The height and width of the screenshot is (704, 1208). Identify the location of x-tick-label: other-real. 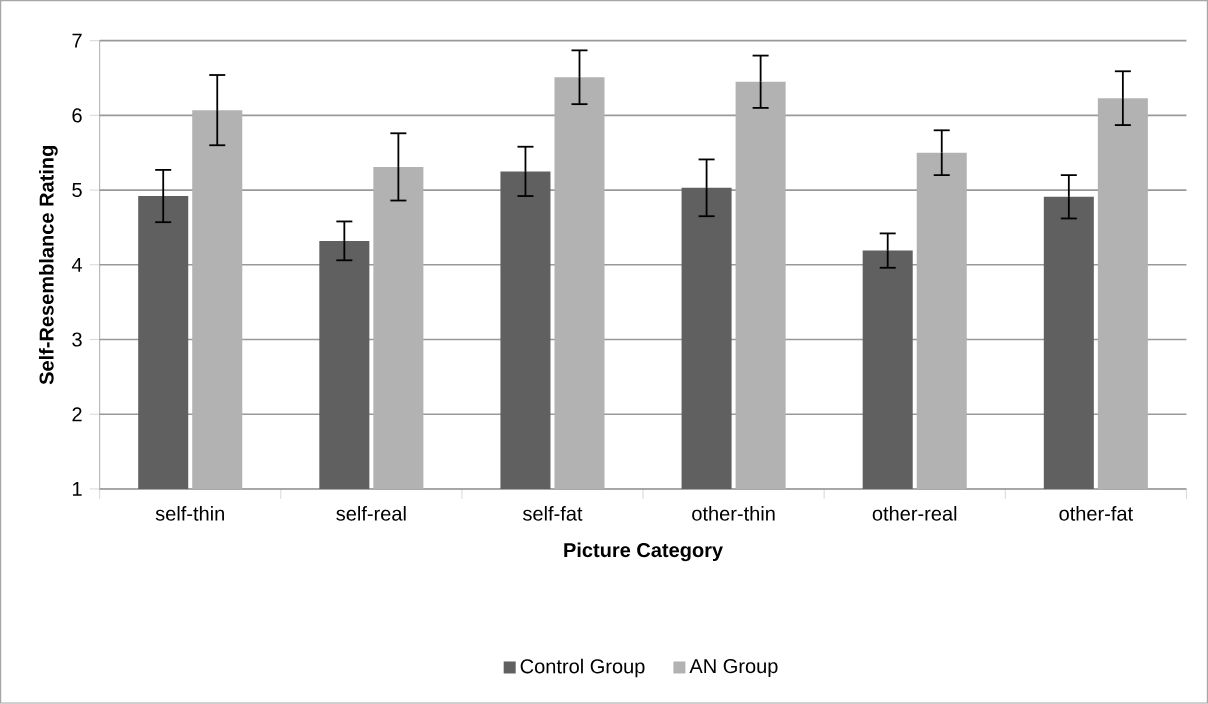
(914, 513).